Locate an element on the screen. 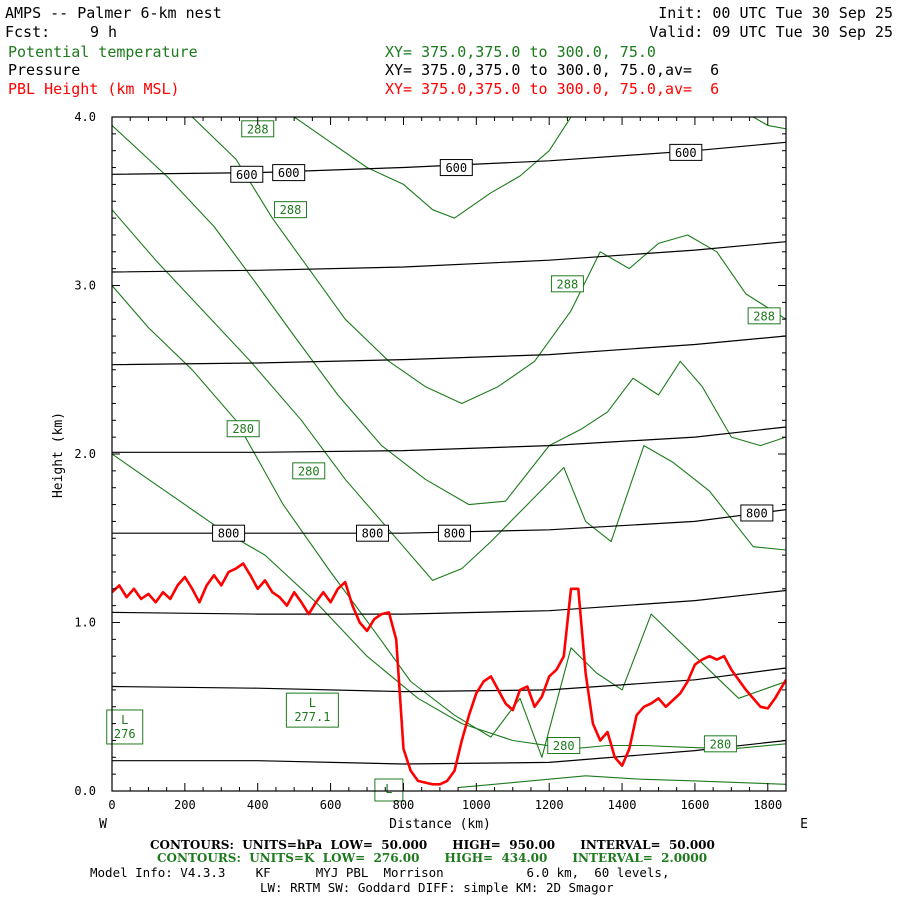 The image size is (900, 900). x-tick-label: 600 is located at coordinates (331, 805).